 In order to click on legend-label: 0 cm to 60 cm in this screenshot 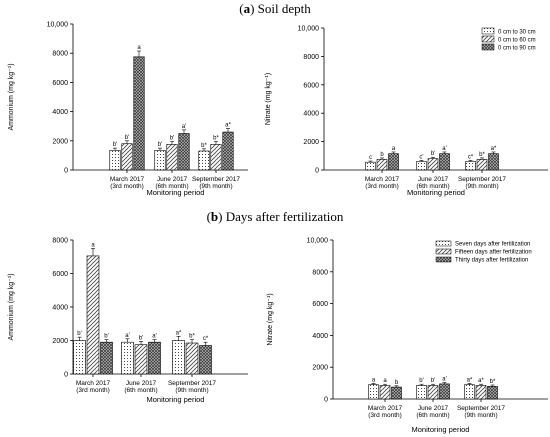, I will do `click(517, 41)`.